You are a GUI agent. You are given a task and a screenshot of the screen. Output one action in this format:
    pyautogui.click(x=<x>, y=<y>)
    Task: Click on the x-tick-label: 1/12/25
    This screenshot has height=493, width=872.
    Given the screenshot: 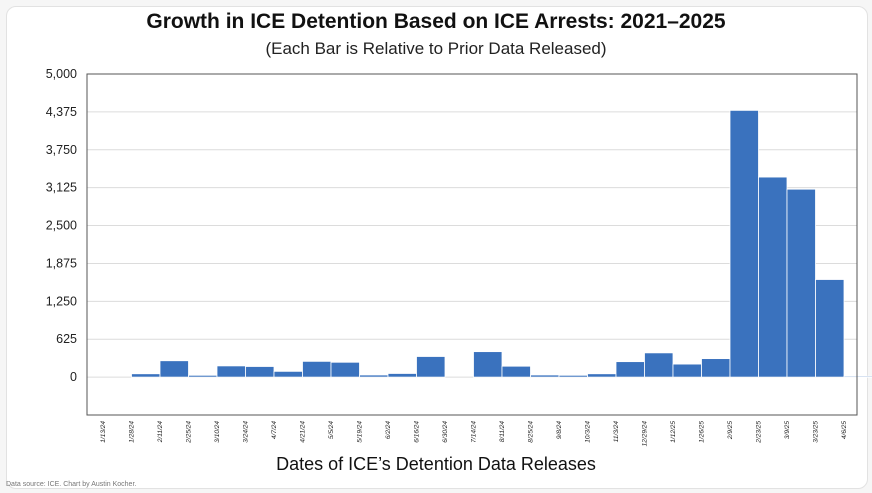 What is the action you would take?
    pyautogui.click(x=673, y=432)
    